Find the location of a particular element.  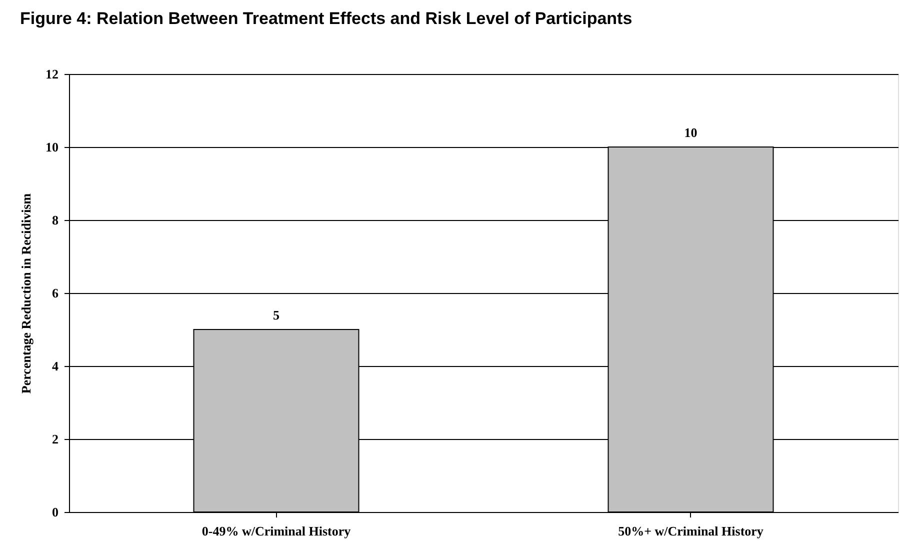

y-tick-label: 12 is located at coordinates (52, 74).